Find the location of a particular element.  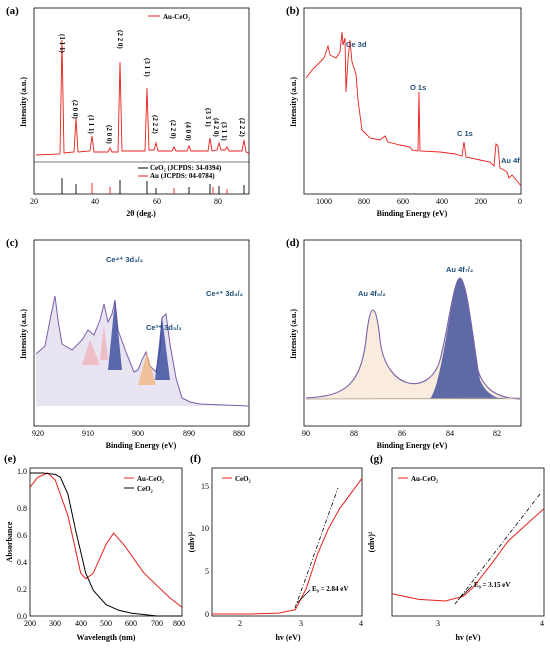

panel-c-ce3-fill is located at coordinates (147, 368).